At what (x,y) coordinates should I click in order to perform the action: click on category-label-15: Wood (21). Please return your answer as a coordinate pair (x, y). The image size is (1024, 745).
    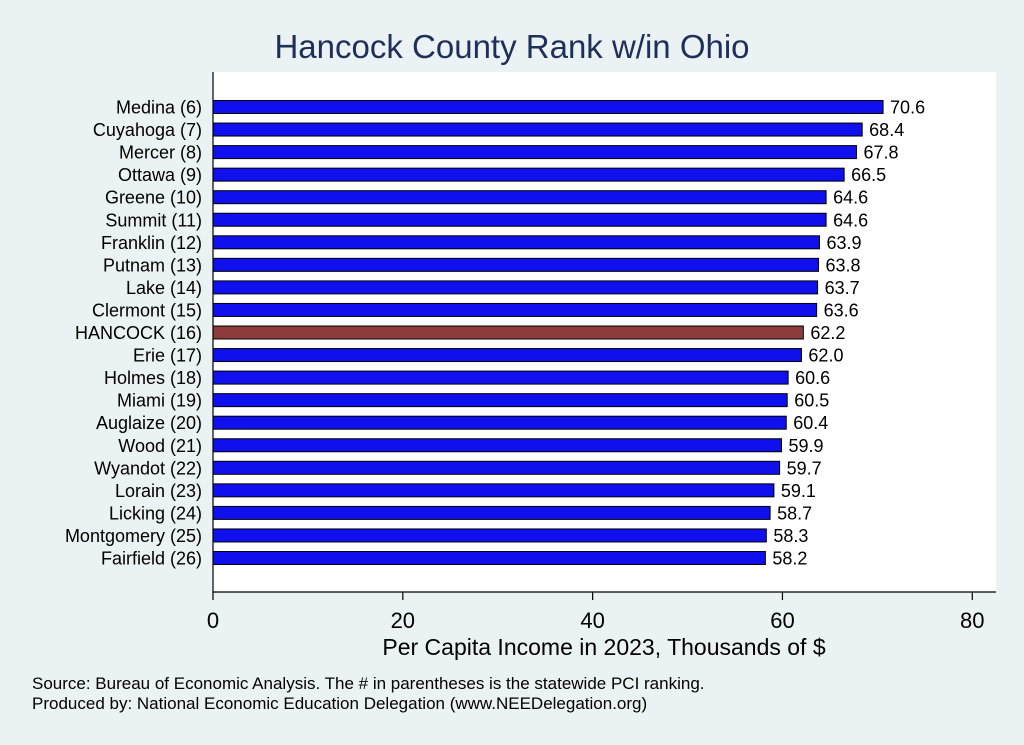
    Looking at the image, I should click on (160, 446).